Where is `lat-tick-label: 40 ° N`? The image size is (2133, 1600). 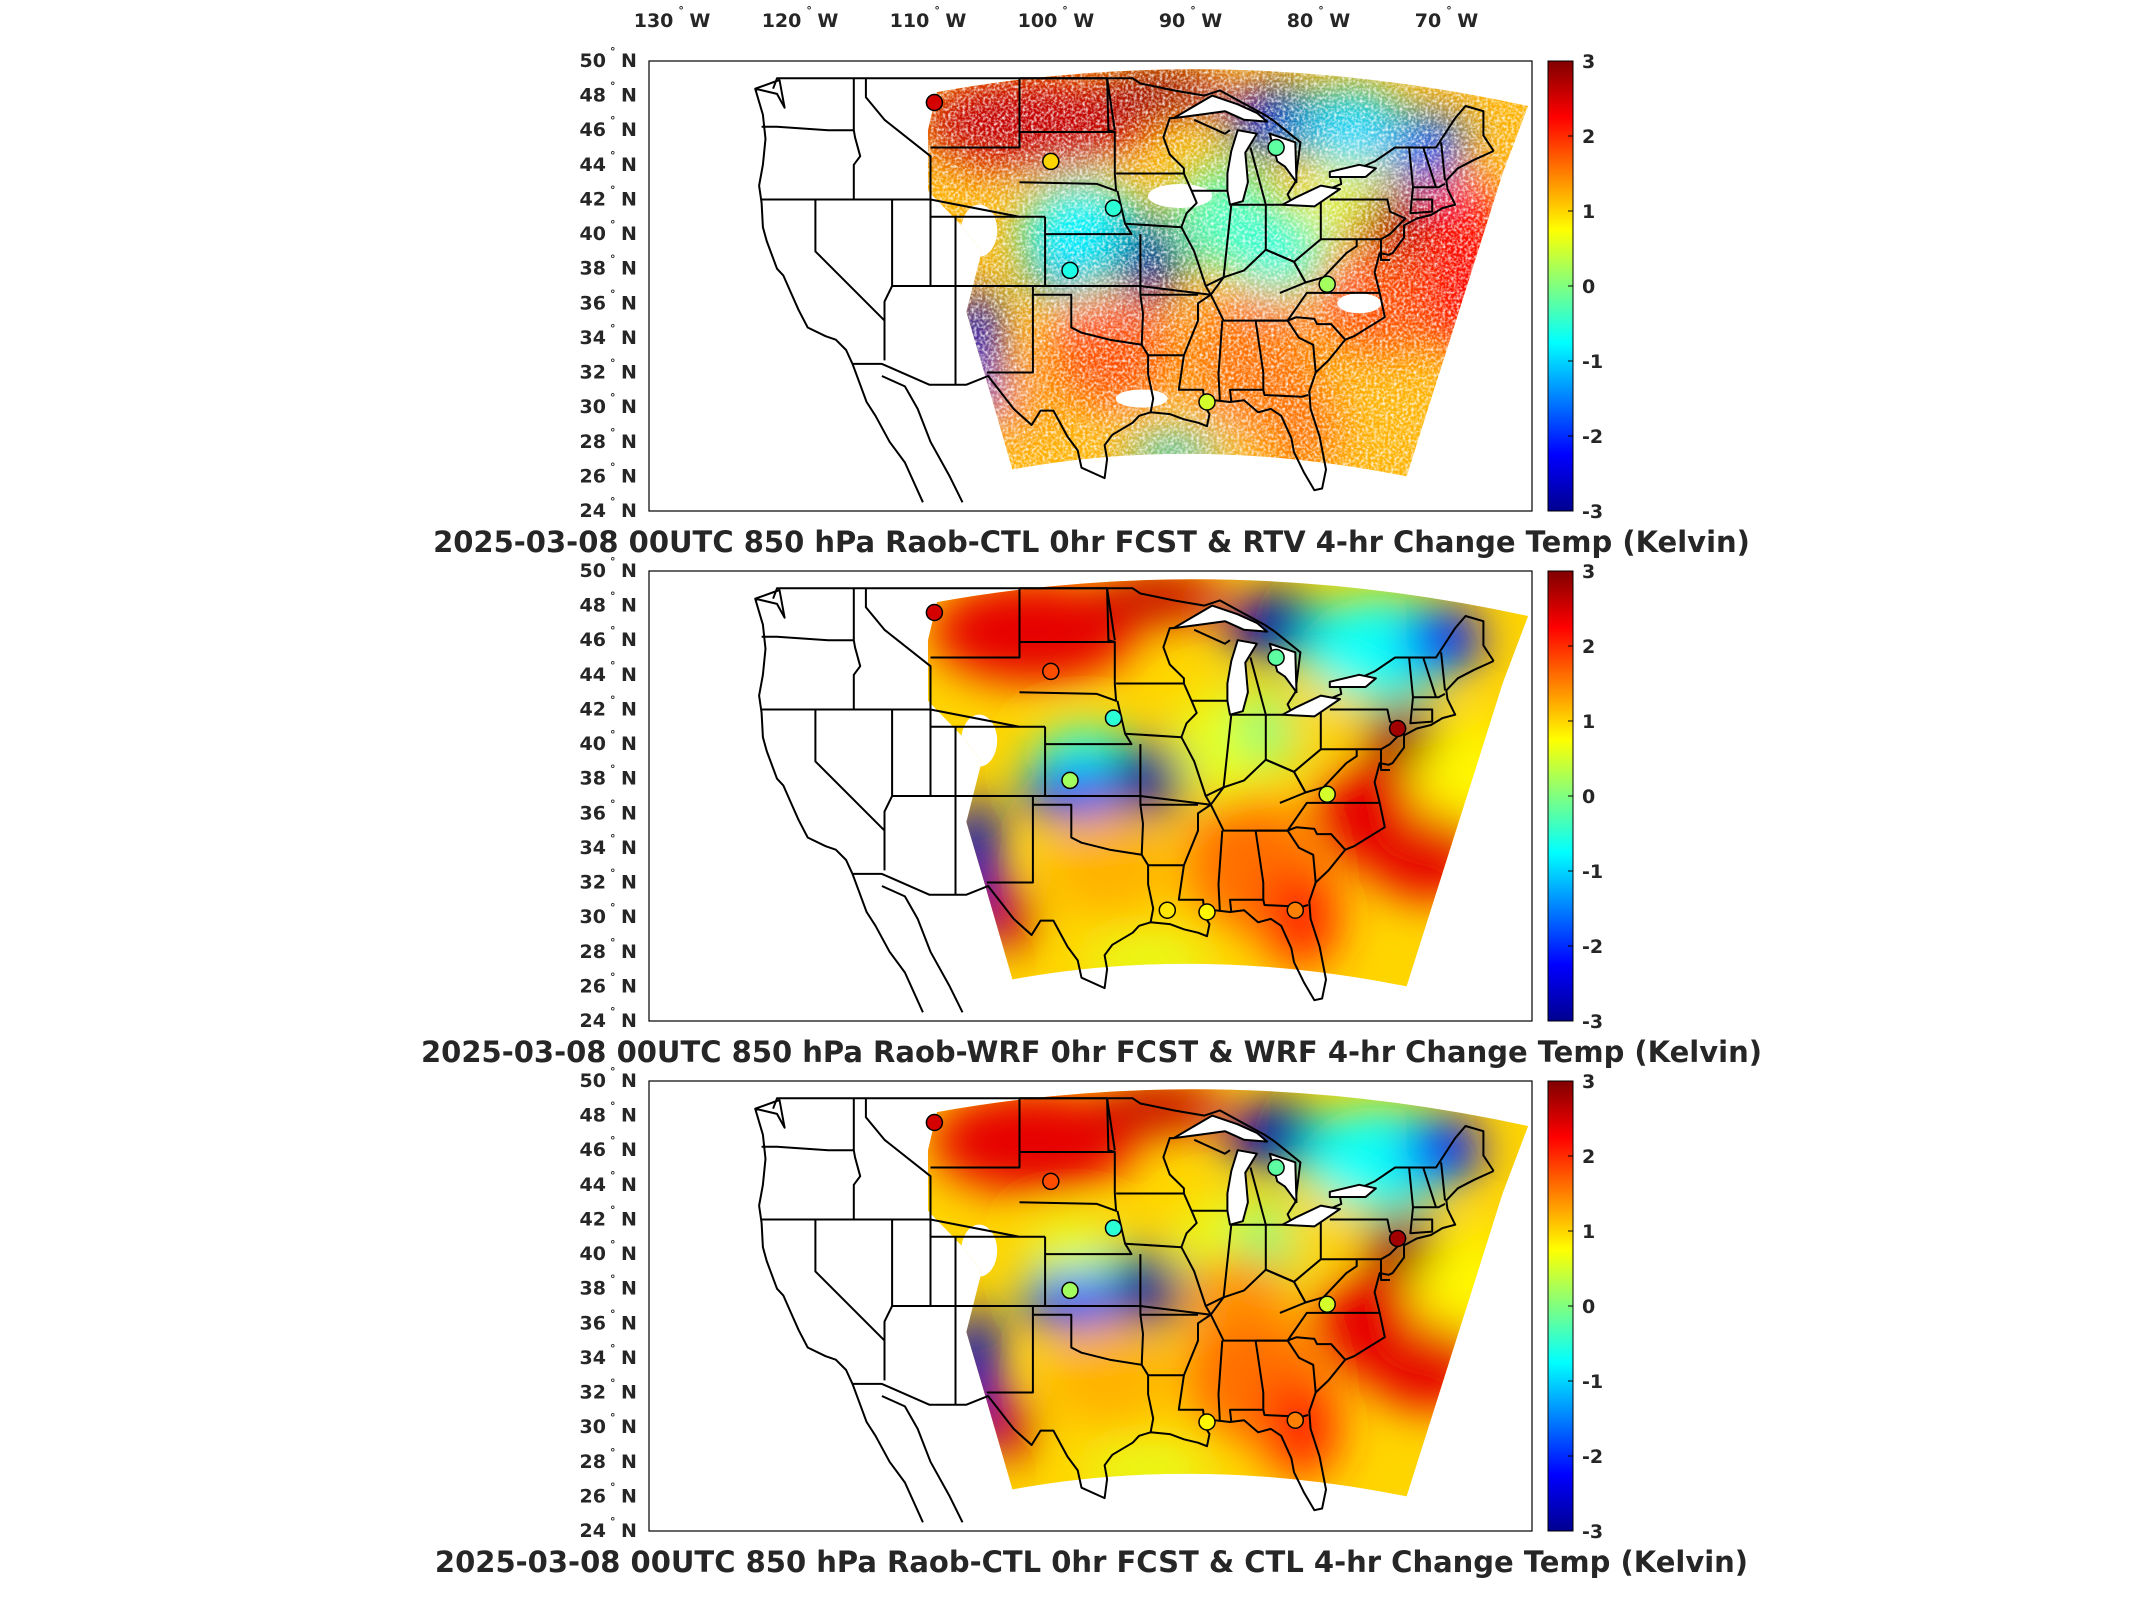 lat-tick-label: 40 ° N is located at coordinates (608, 741).